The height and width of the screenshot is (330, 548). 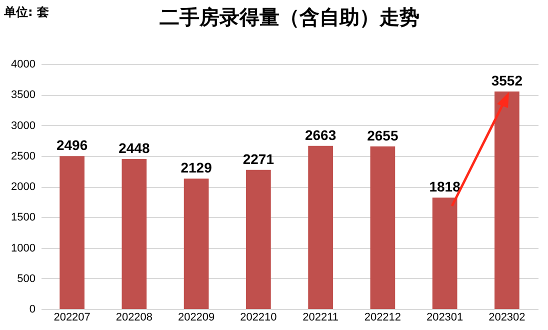 What do you see at coordinates (26, 278) in the screenshot?
I see `y-tick-label: 500` at bounding box center [26, 278].